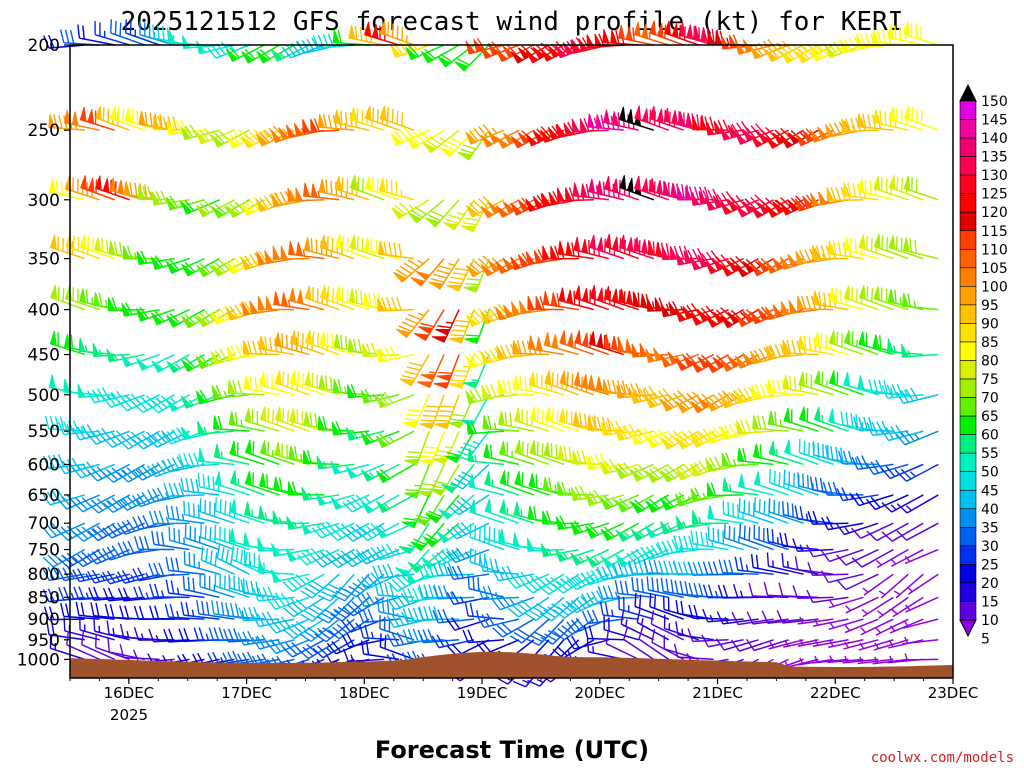 Image resolution: width=1024 pixels, height=768 pixels. I want to click on credit-label: coolwx.com/models, so click(942, 758).